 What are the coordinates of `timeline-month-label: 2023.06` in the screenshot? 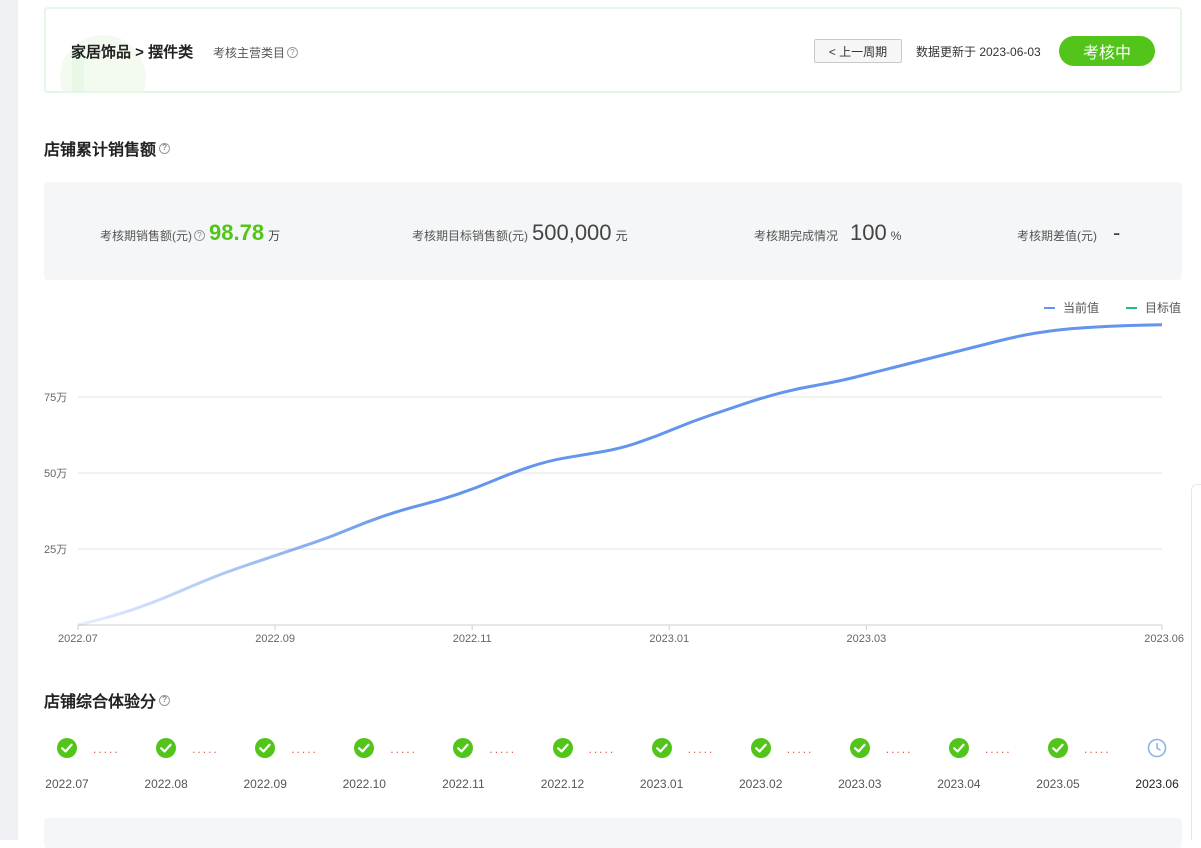 It's located at (1157, 784).